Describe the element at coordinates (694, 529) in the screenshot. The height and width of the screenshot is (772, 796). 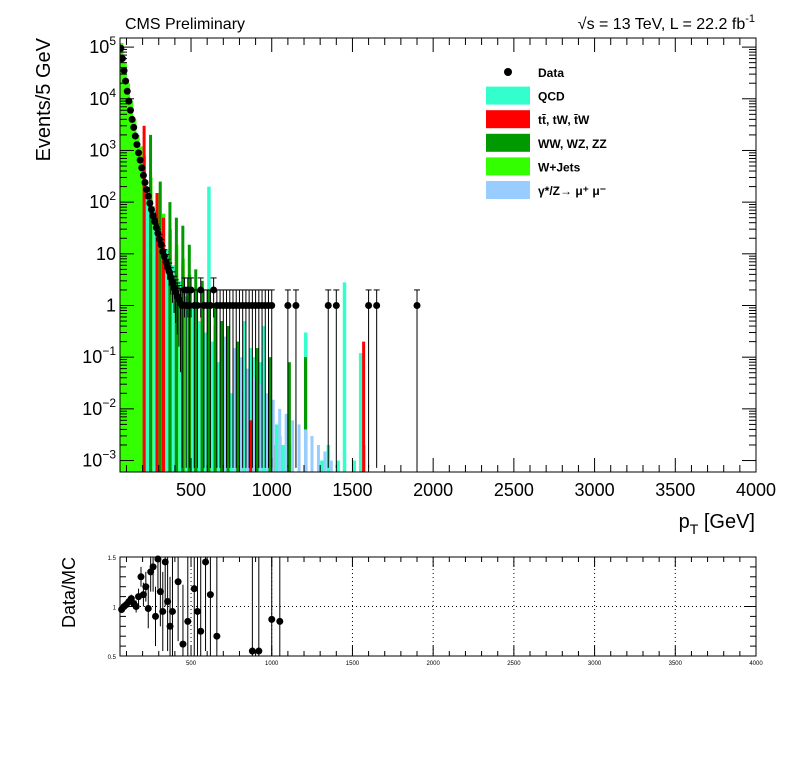
I see `x-label-sub: T` at that location.